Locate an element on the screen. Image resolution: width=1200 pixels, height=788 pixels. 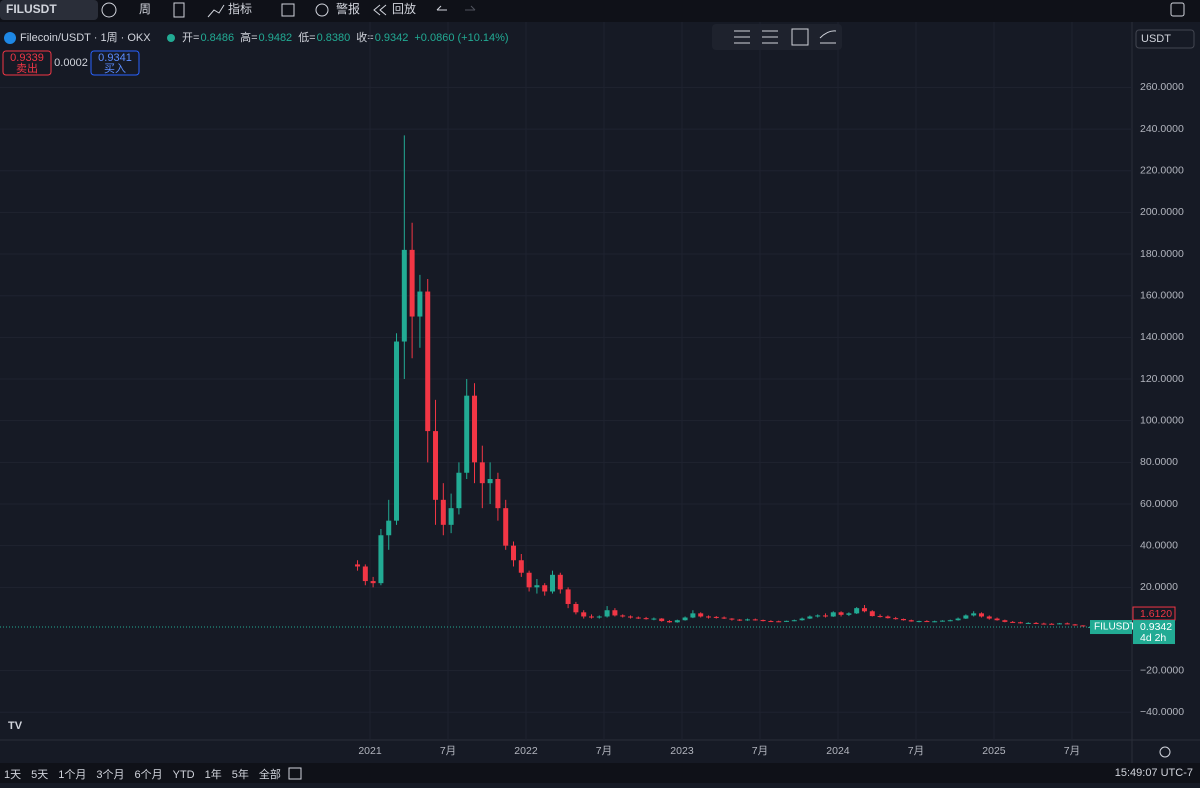
tool-fib is located at coordinates (828, 37).